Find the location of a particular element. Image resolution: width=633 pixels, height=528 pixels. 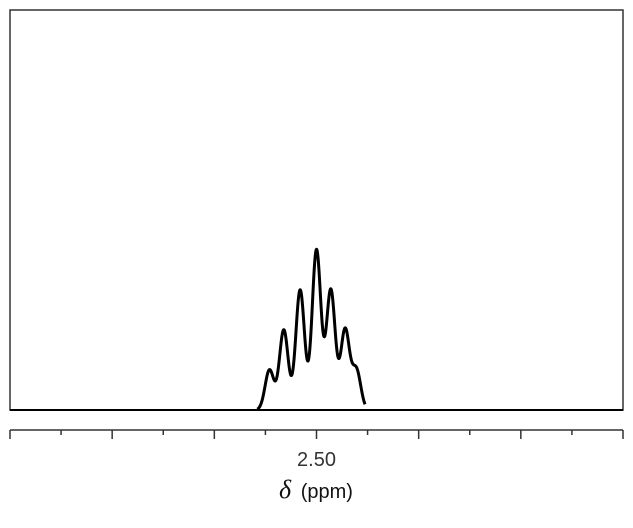

x-axis-unit: (ppm) is located at coordinates (327, 492).